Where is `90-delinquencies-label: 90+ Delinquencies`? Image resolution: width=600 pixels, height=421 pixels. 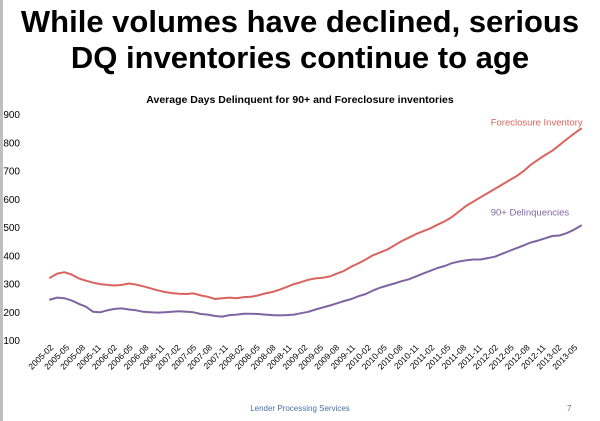 90-delinquencies-label: 90+ Delinquencies is located at coordinates (530, 213).